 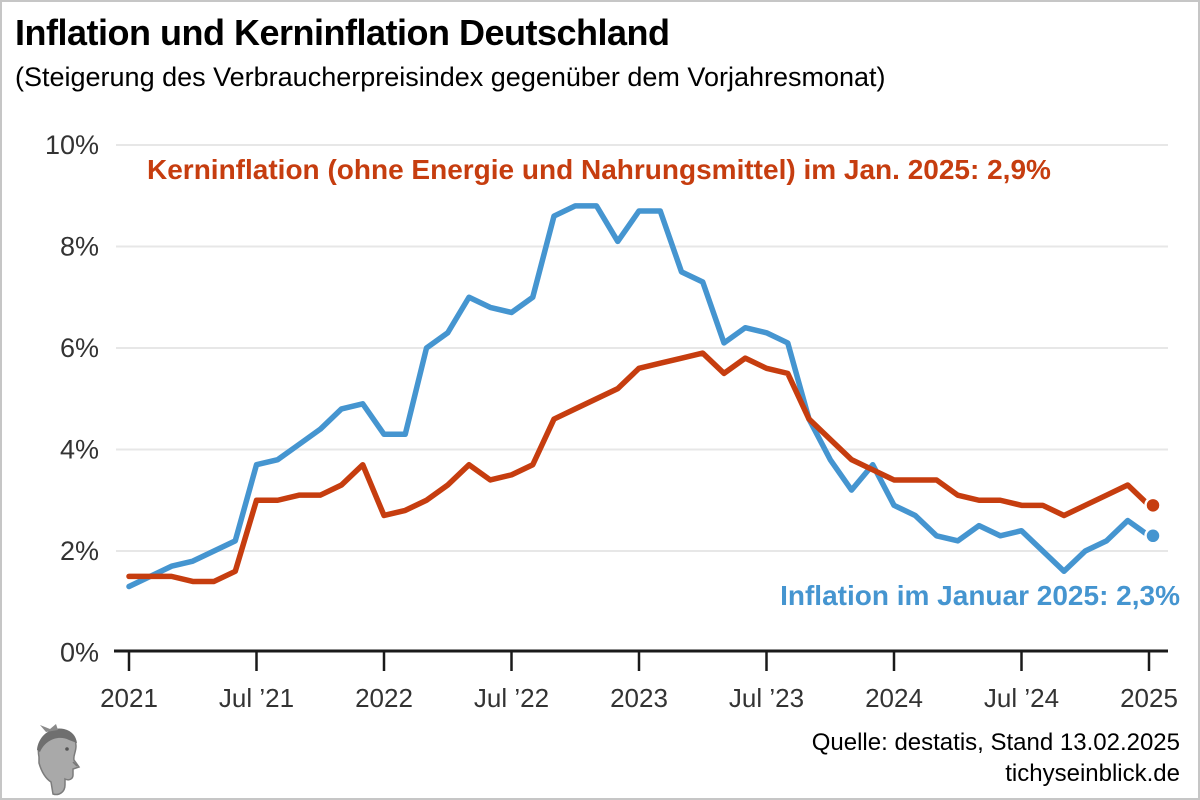 What do you see at coordinates (980, 595) in the screenshot?
I see `inflation-annotation: Inflation im Januar 2025: 2,3%` at bounding box center [980, 595].